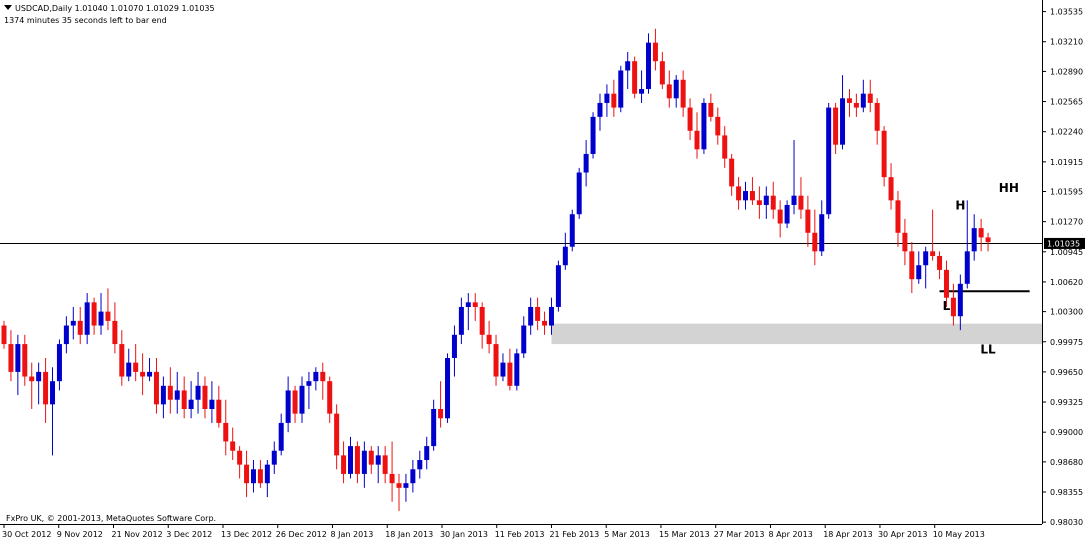 This screenshot has height=540, width=1085. I want to click on x-tick-label: 27 Mar 2013, so click(739, 534).